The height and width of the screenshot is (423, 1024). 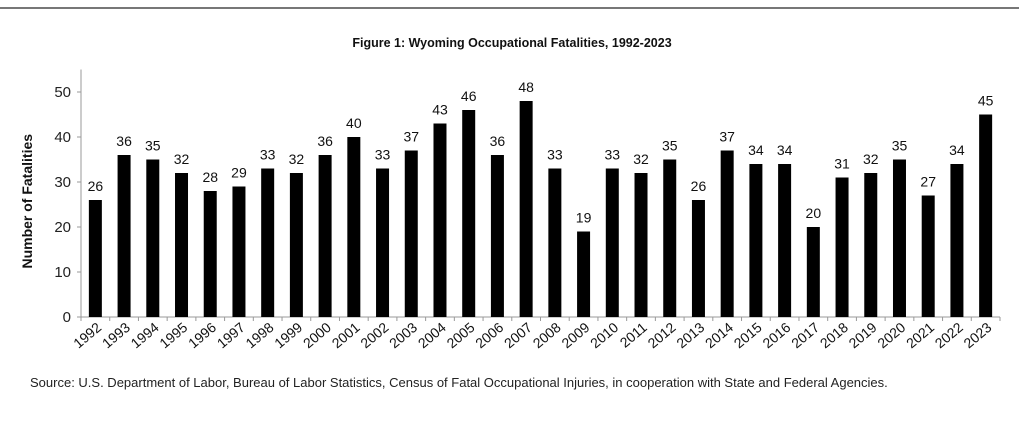 What do you see at coordinates (62, 272) in the screenshot?
I see `y-tick-label: 10` at bounding box center [62, 272].